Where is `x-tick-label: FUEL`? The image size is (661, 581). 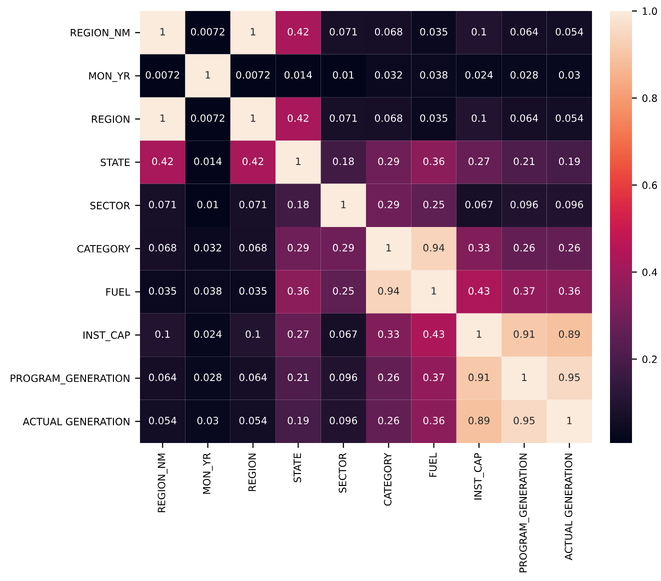 x-tick-label: FUEL is located at coordinates (433, 464).